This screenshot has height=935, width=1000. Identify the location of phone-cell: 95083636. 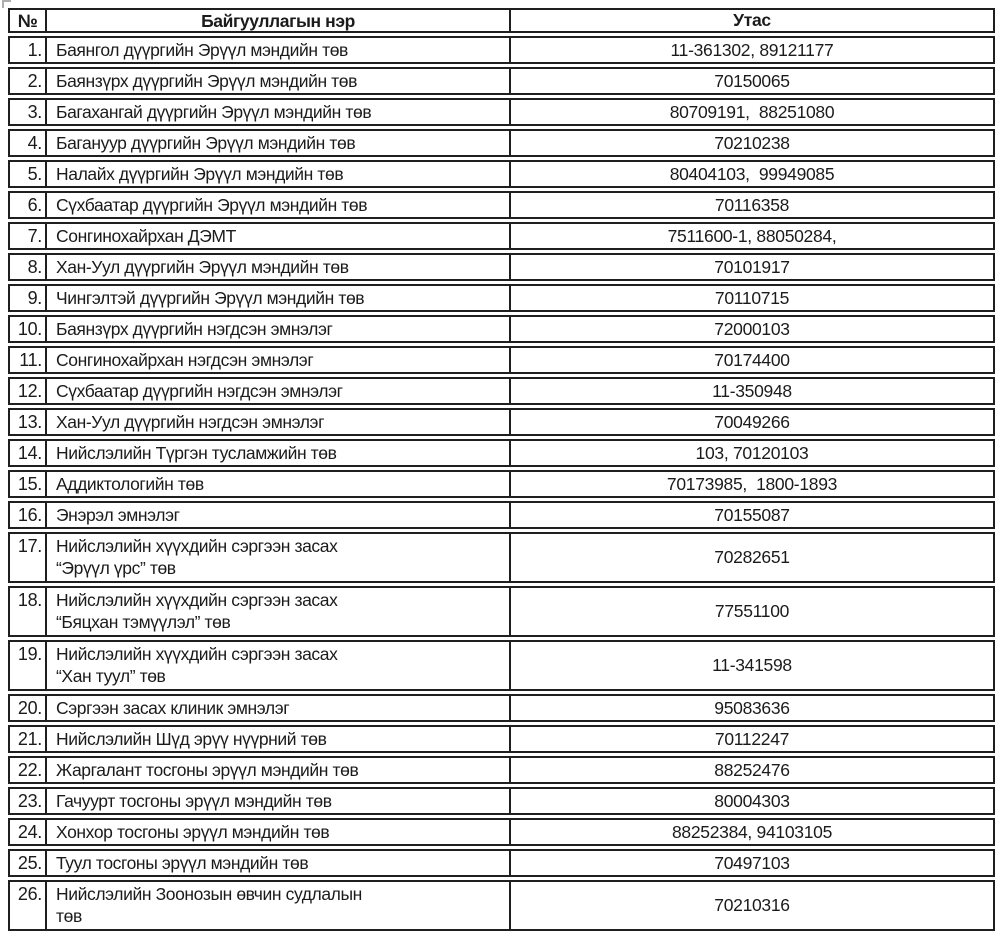
(752, 707).